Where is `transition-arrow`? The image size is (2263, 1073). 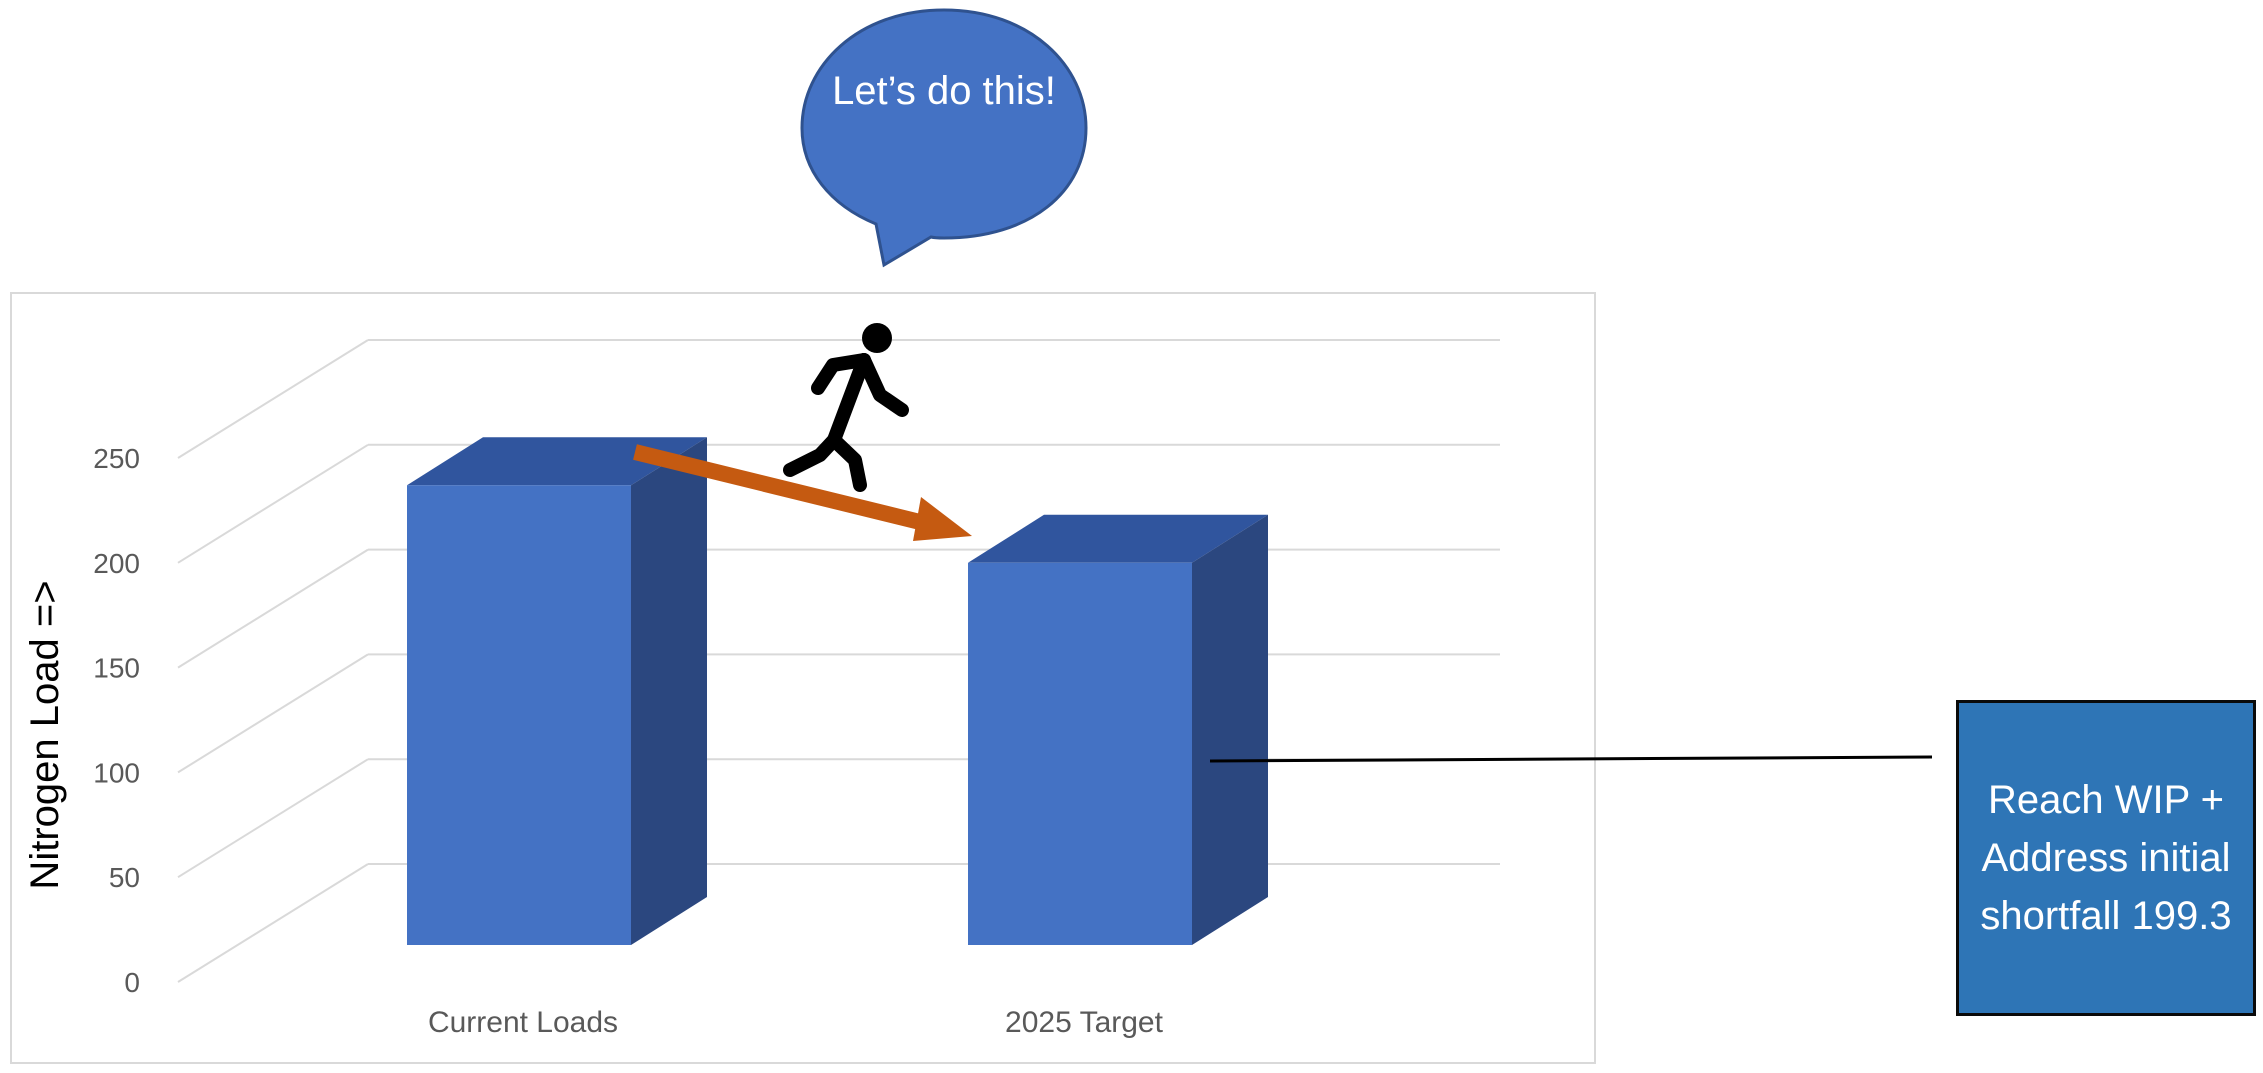 transition-arrow is located at coordinates (802, 492).